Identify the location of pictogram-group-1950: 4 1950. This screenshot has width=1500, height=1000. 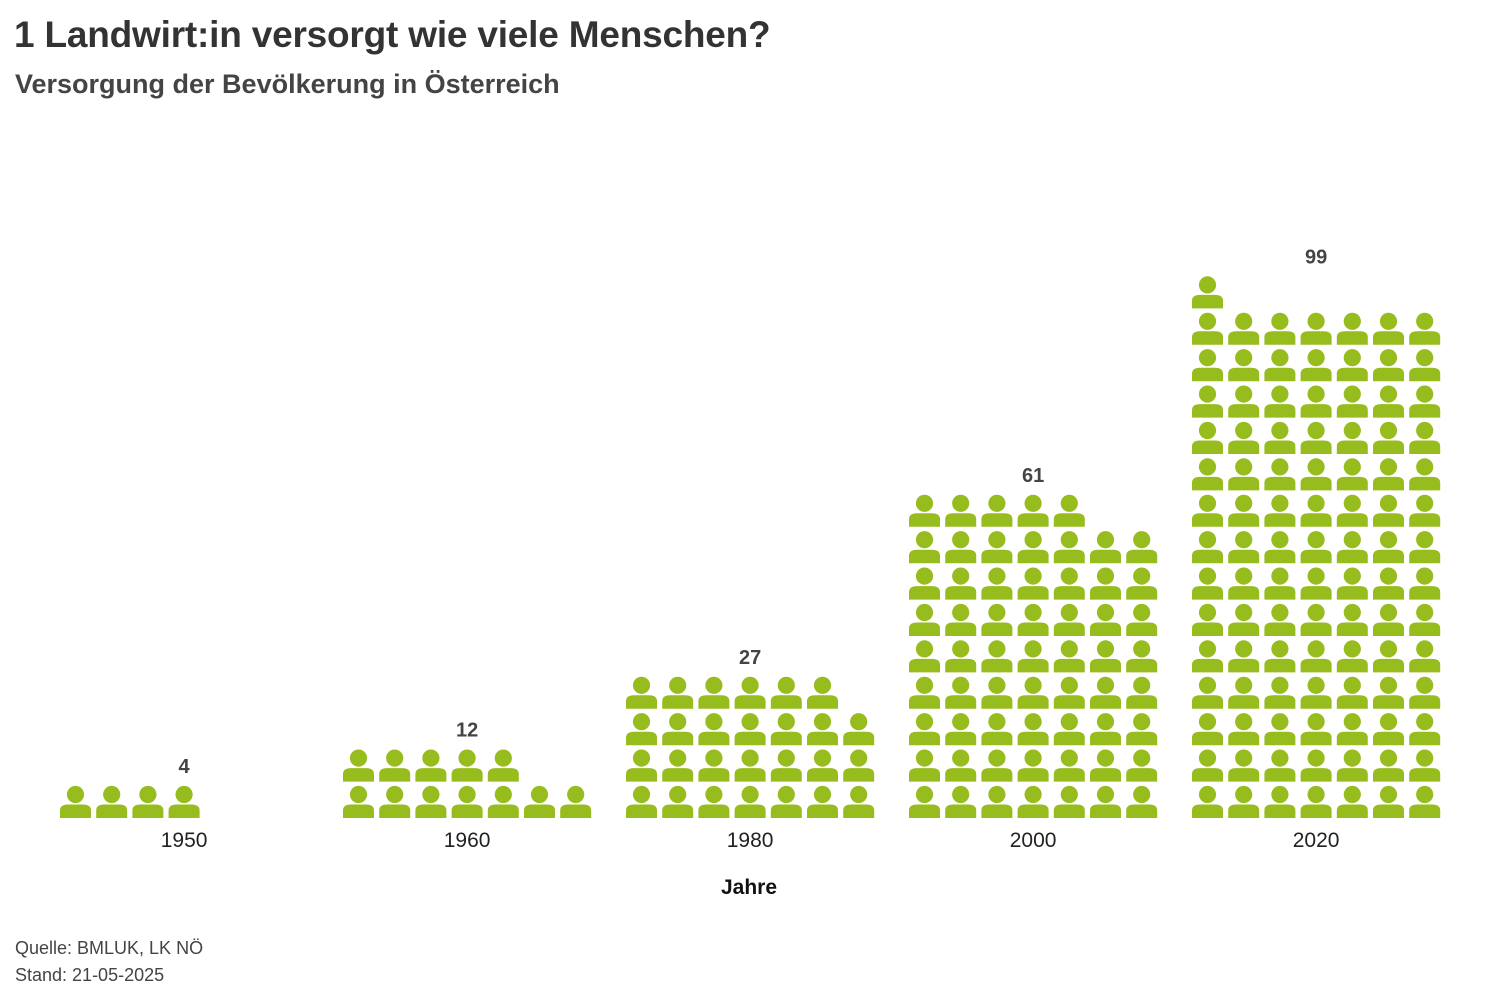
(133, 804).